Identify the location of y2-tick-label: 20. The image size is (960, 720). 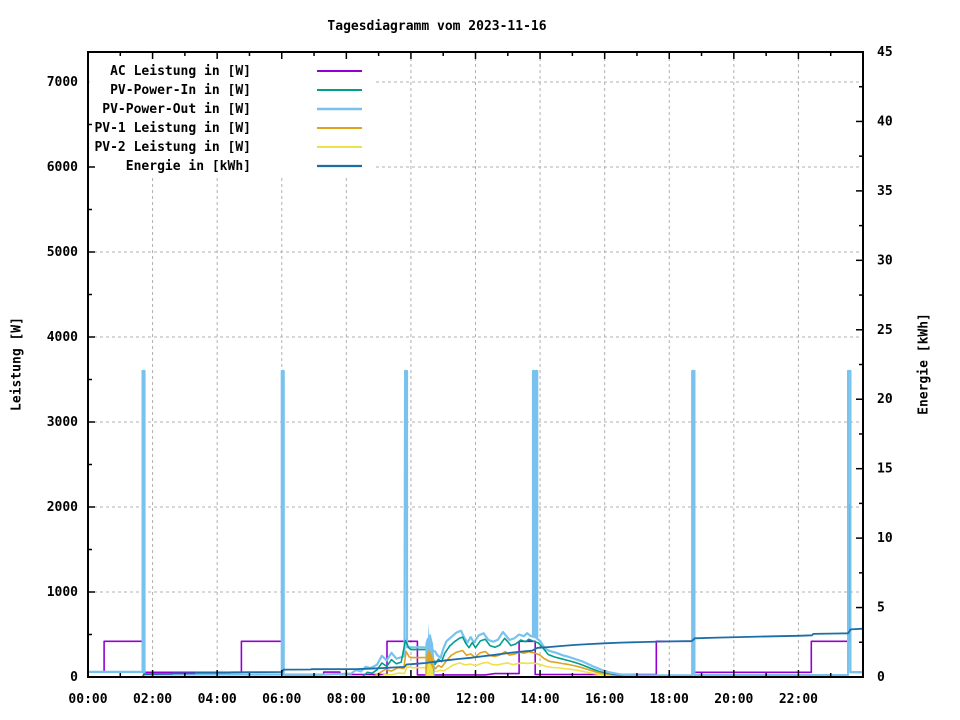
(885, 399).